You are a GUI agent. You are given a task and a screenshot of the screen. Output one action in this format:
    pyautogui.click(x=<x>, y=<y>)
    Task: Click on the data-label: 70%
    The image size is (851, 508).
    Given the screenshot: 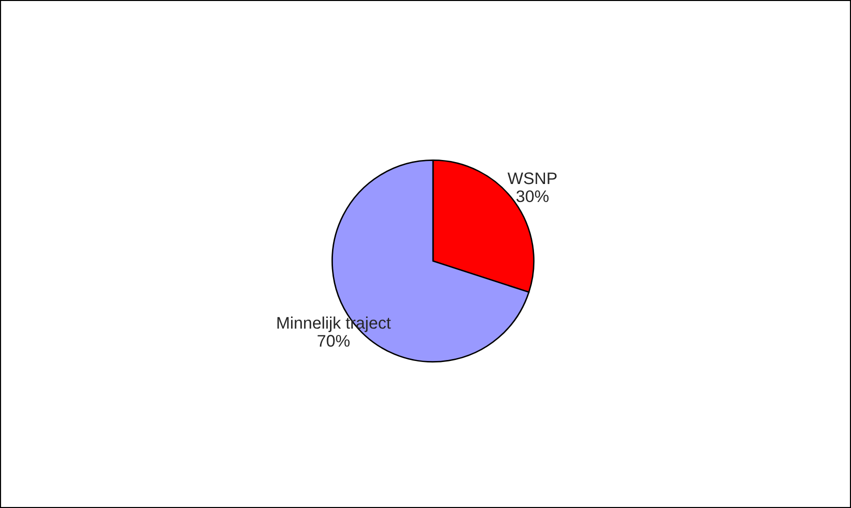 What is the action you would take?
    pyautogui.click(x=334, y=340)
    